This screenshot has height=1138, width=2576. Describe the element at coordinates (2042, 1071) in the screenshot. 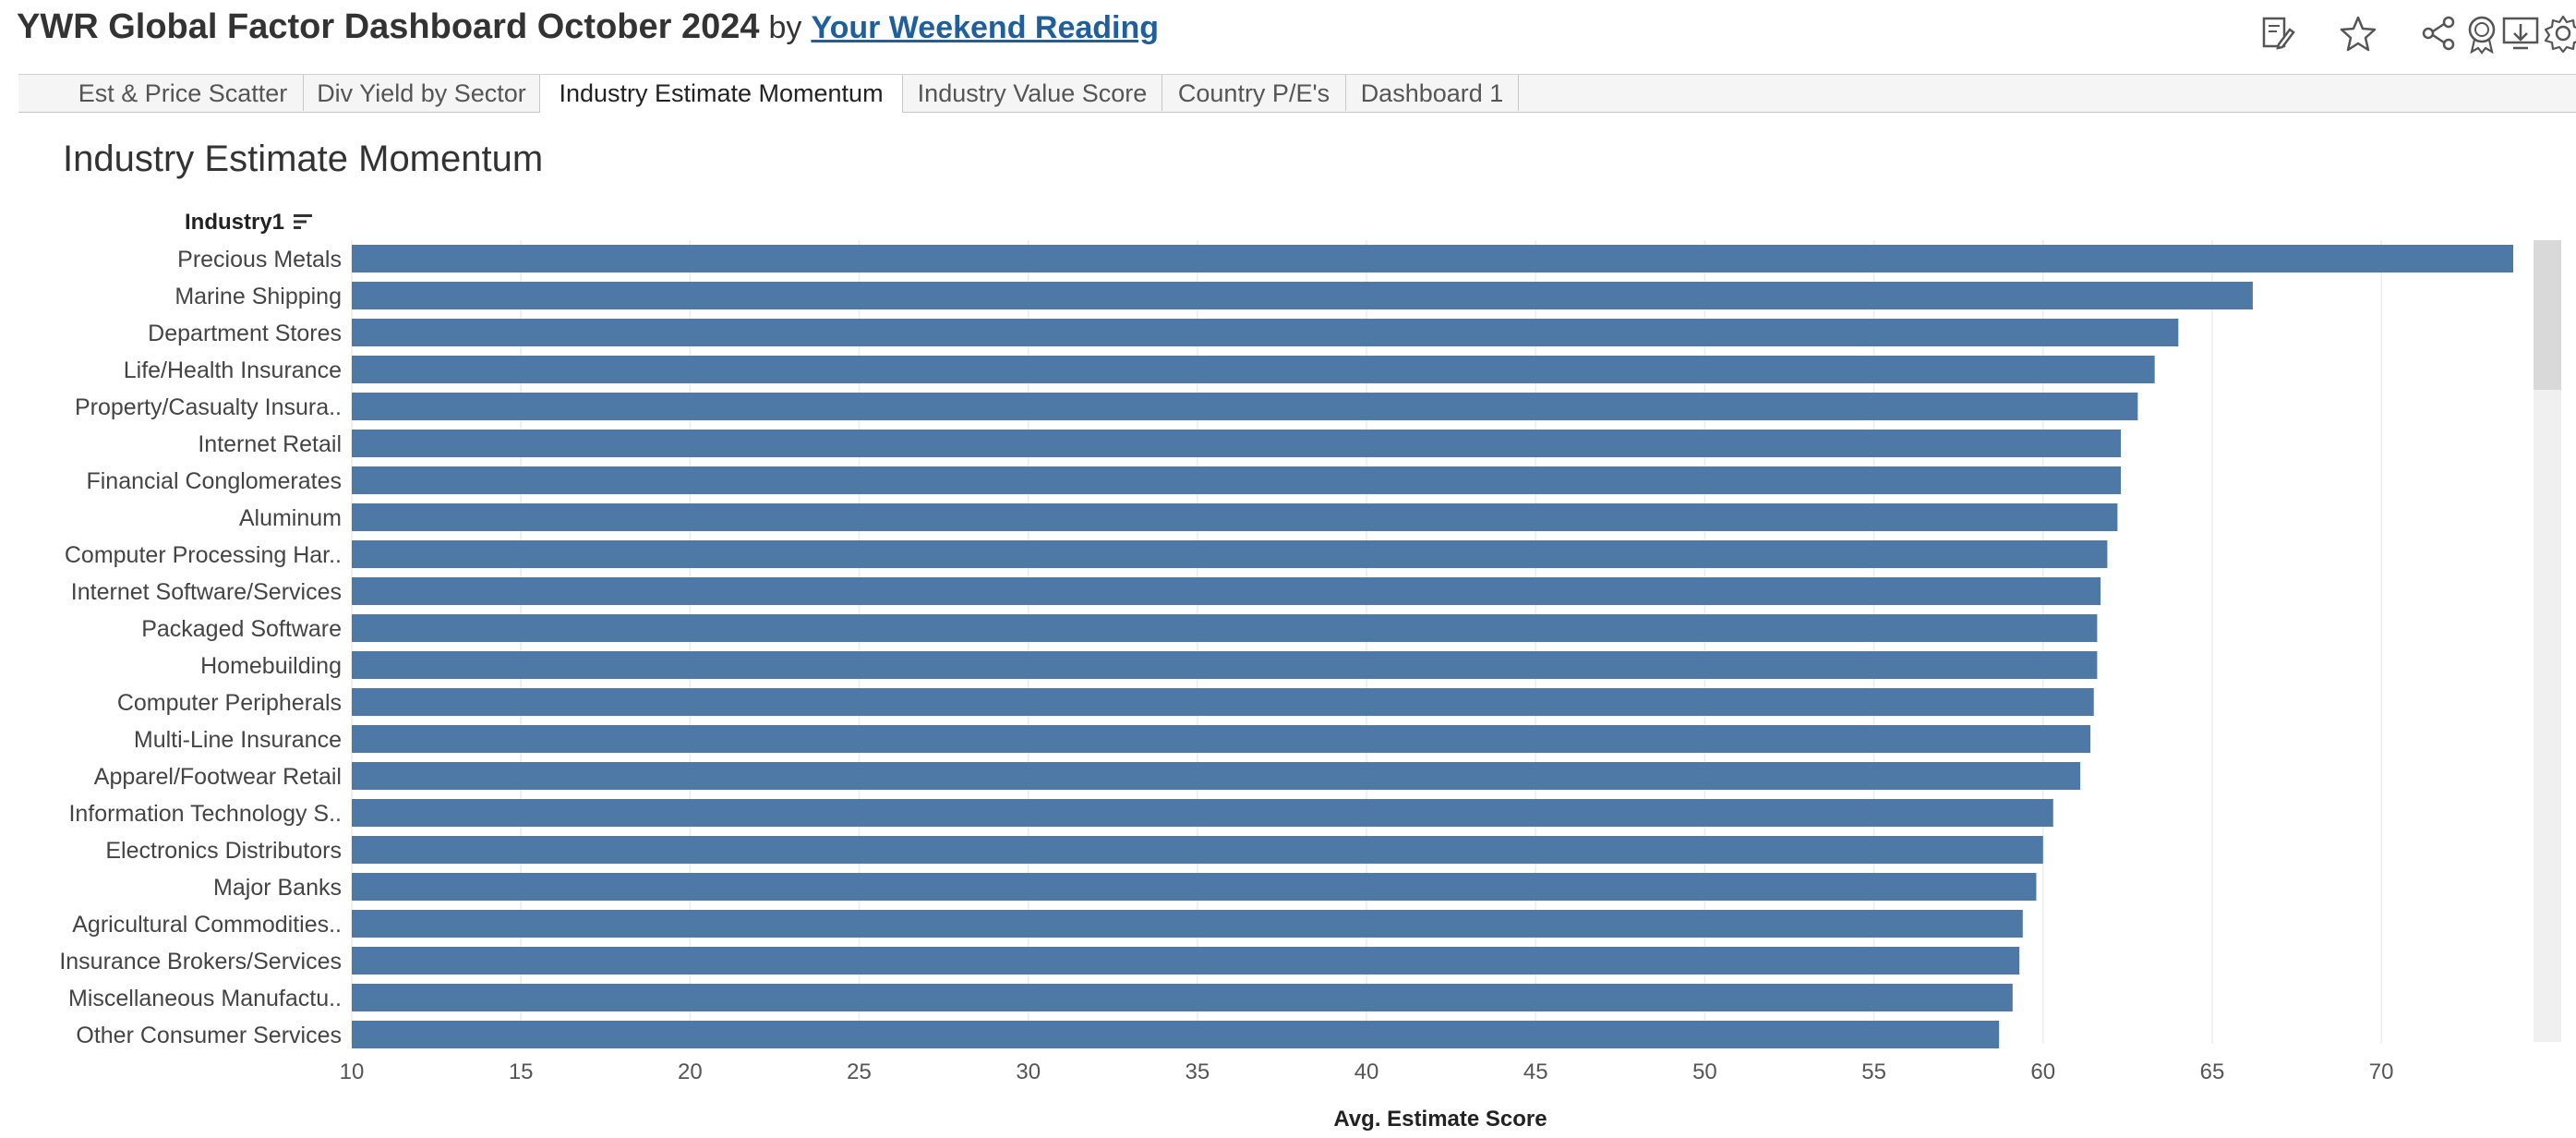

I see `x-tick-label: 60` at that location.